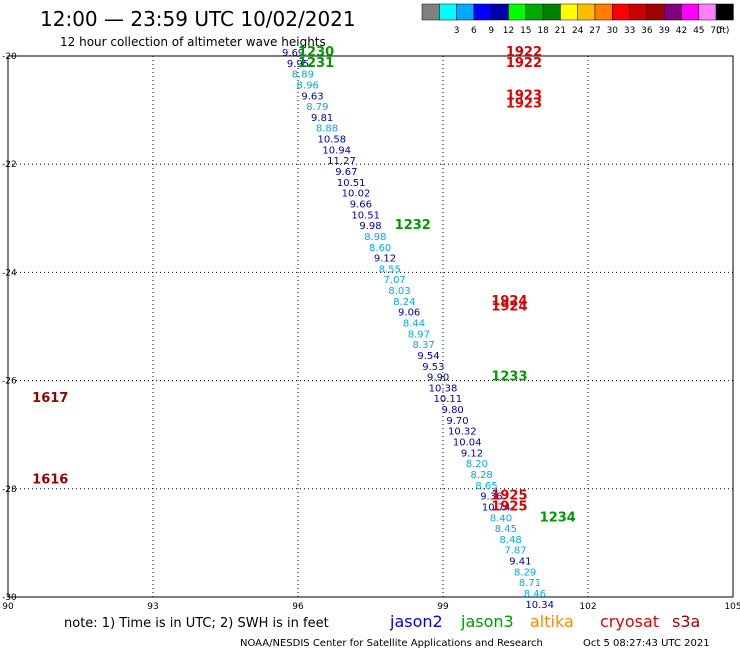 Image resolution: width=740 pixels, height=654 pixels. I want to click on wave-height-value: 8.45, so click(506, 529).